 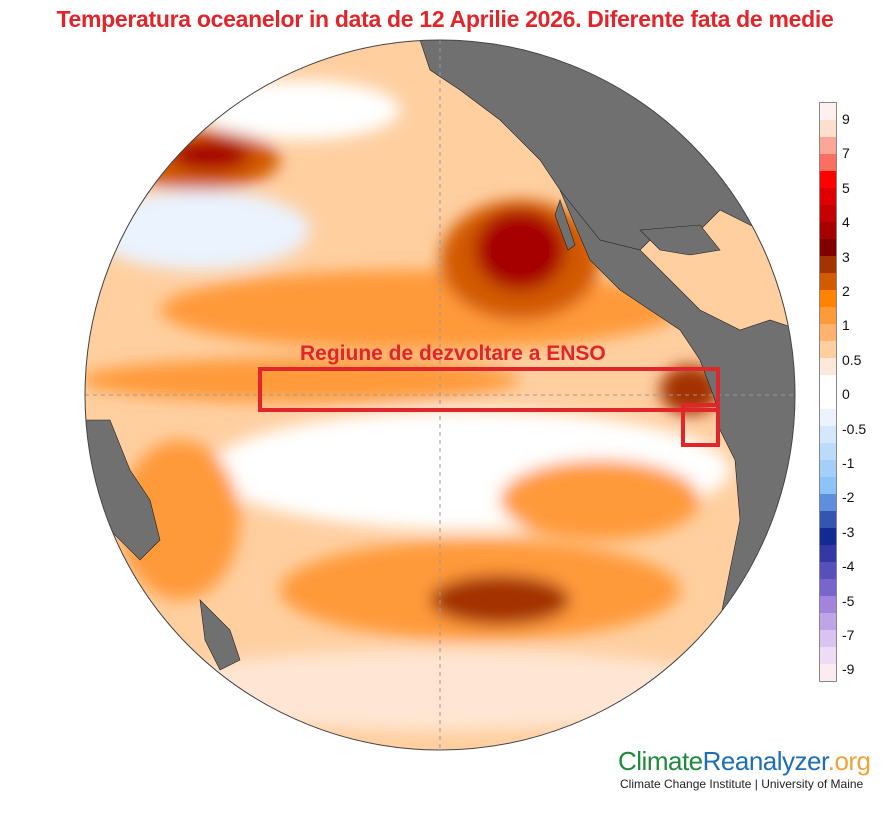 I want to click on colorbar-tick-label: -0.5, so click(x=854, y=428).